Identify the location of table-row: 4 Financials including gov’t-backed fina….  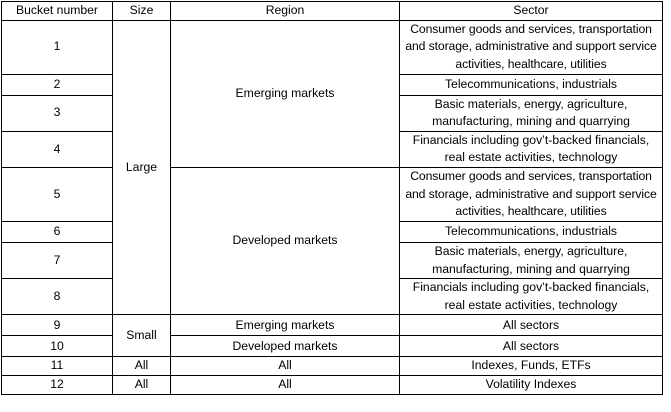
(332, 149).